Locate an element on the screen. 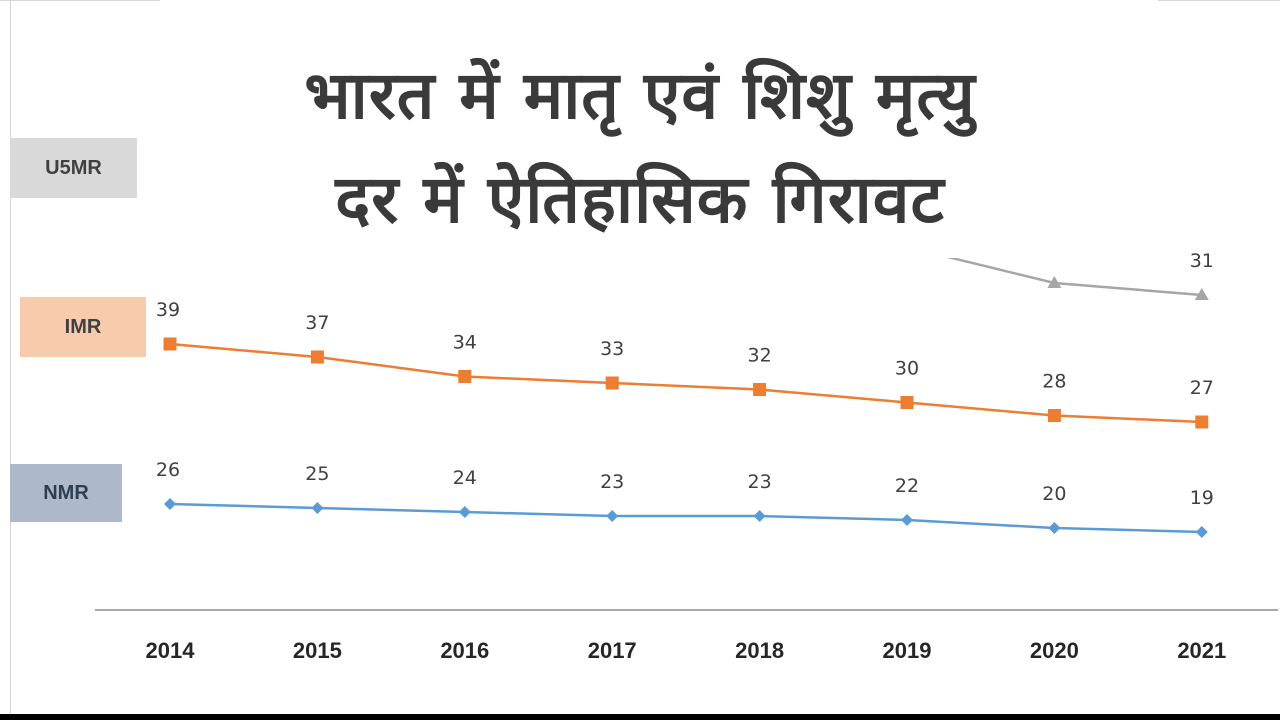 Image resolution: width=1280 pixels, height=720 pixels. series-line-nmr is located at coordinates (685, 518).